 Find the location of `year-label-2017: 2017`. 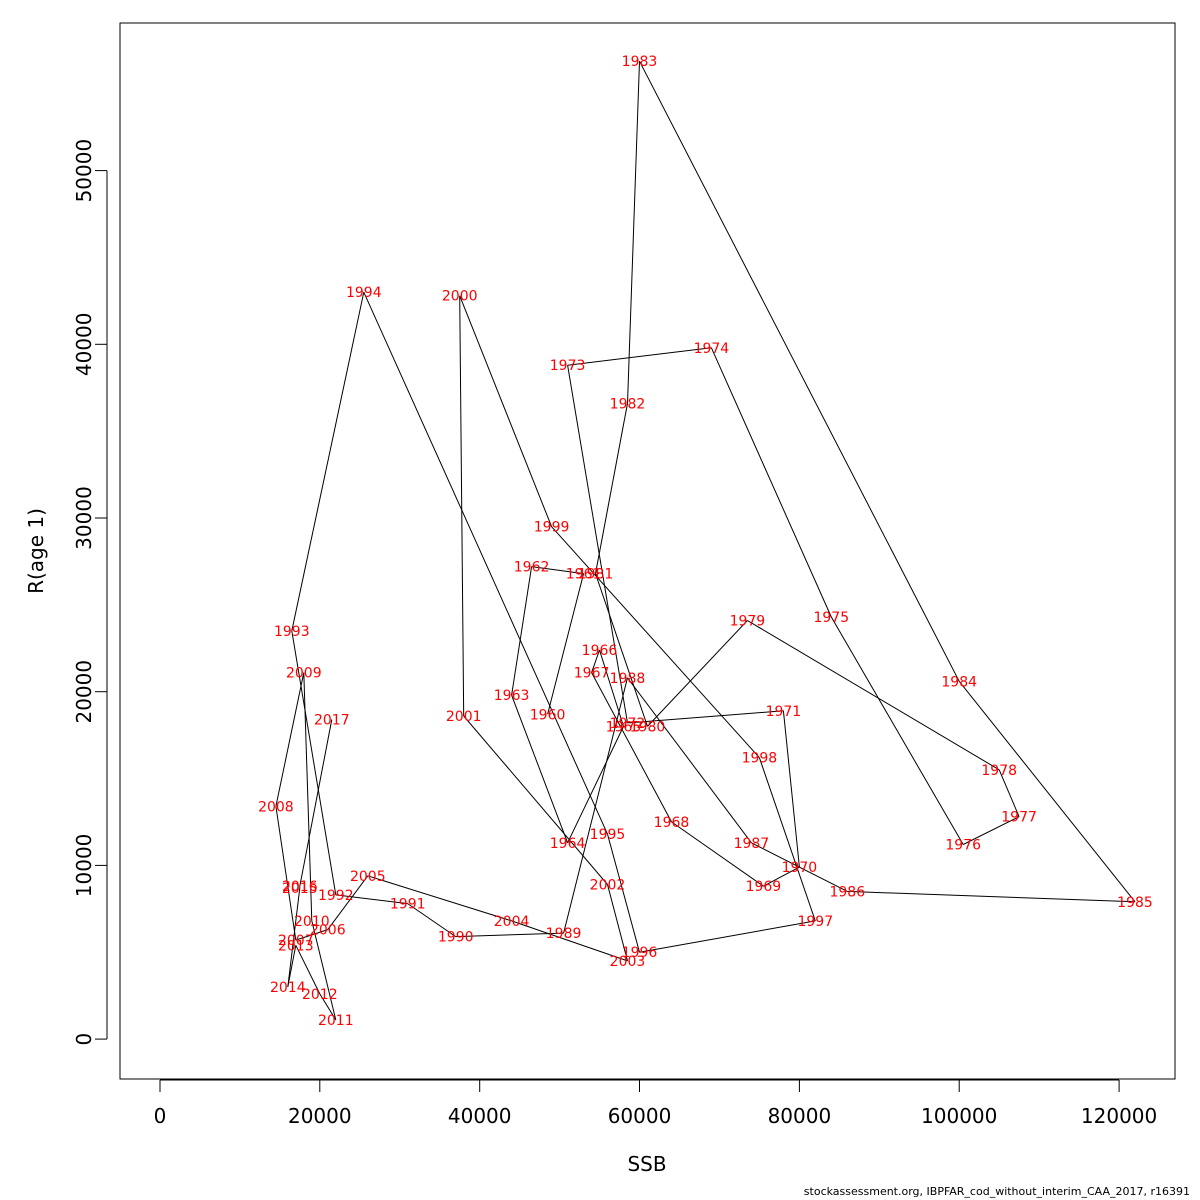

year-label-2017: 2017 is located at coordinates (332, 721).